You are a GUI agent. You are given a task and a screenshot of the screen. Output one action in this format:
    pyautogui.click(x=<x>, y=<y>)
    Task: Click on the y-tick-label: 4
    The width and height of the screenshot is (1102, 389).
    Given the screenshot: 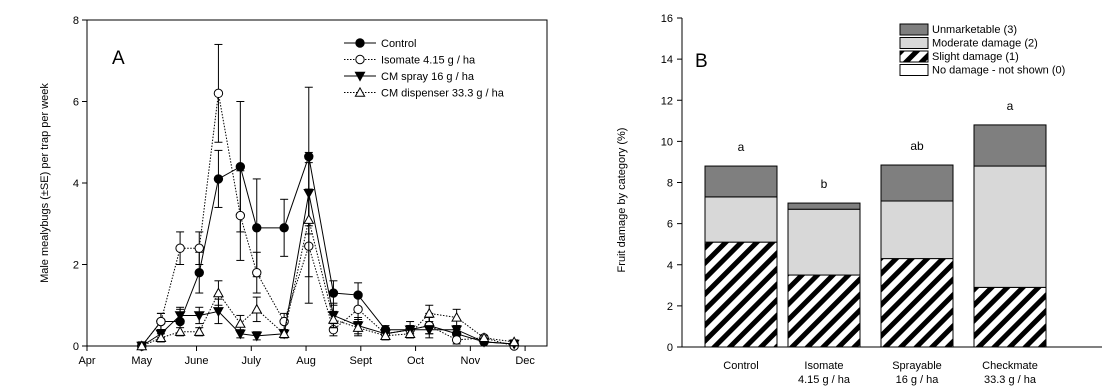 What is the action you would take?
    pyautogui.click(x=76, y=184)
    